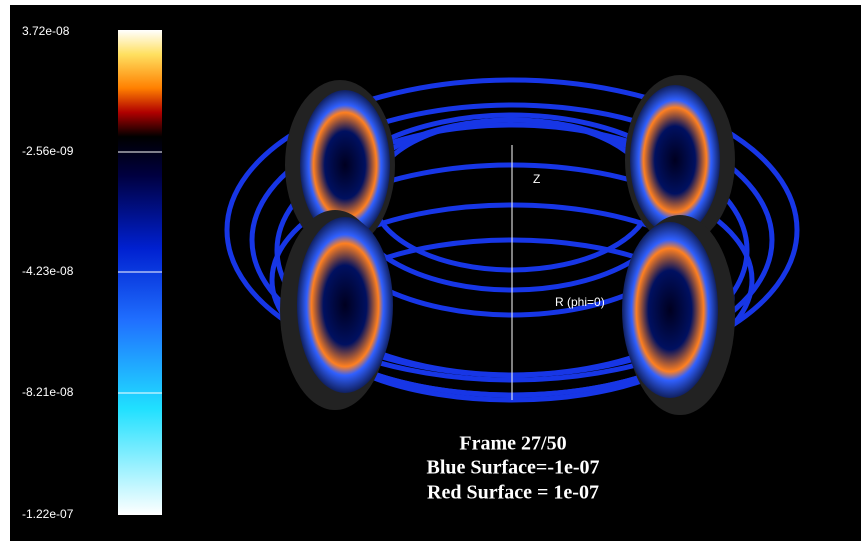 Image resolution: width=861 pixels, height=541 pixels. Describe the element at coordinates (512, 468) in the screenshot. I see `caption-line: Blue Surface=-1e-07` at that location.